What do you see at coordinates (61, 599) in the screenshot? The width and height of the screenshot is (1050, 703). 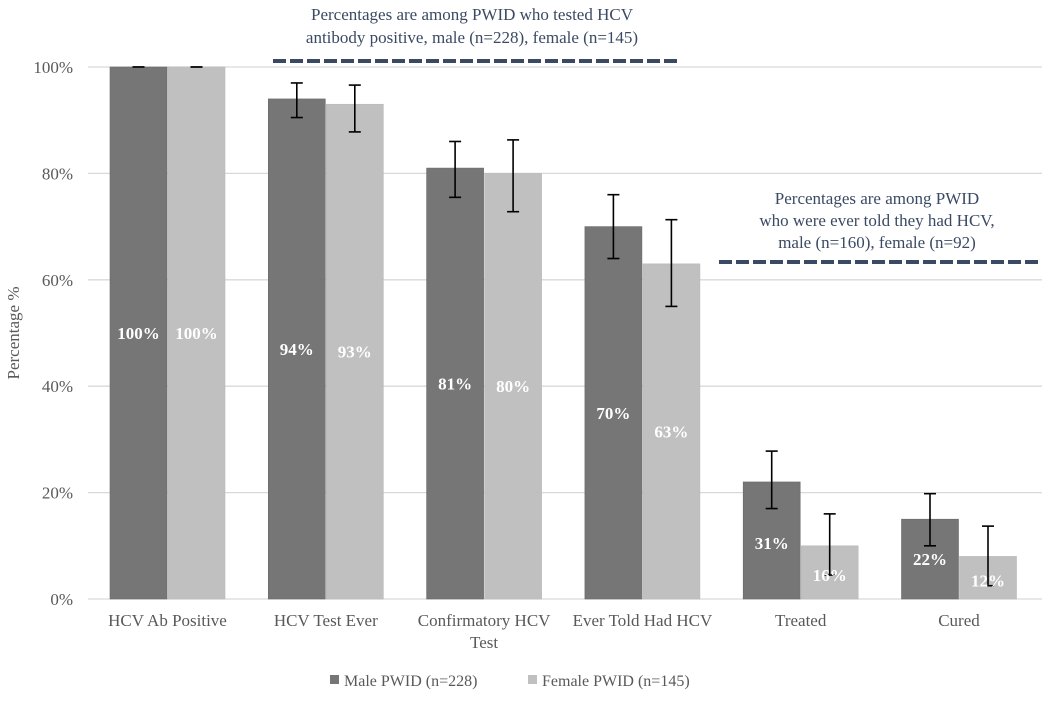 I see `y-tick-label: 0%` at bounding box center [61, 599].